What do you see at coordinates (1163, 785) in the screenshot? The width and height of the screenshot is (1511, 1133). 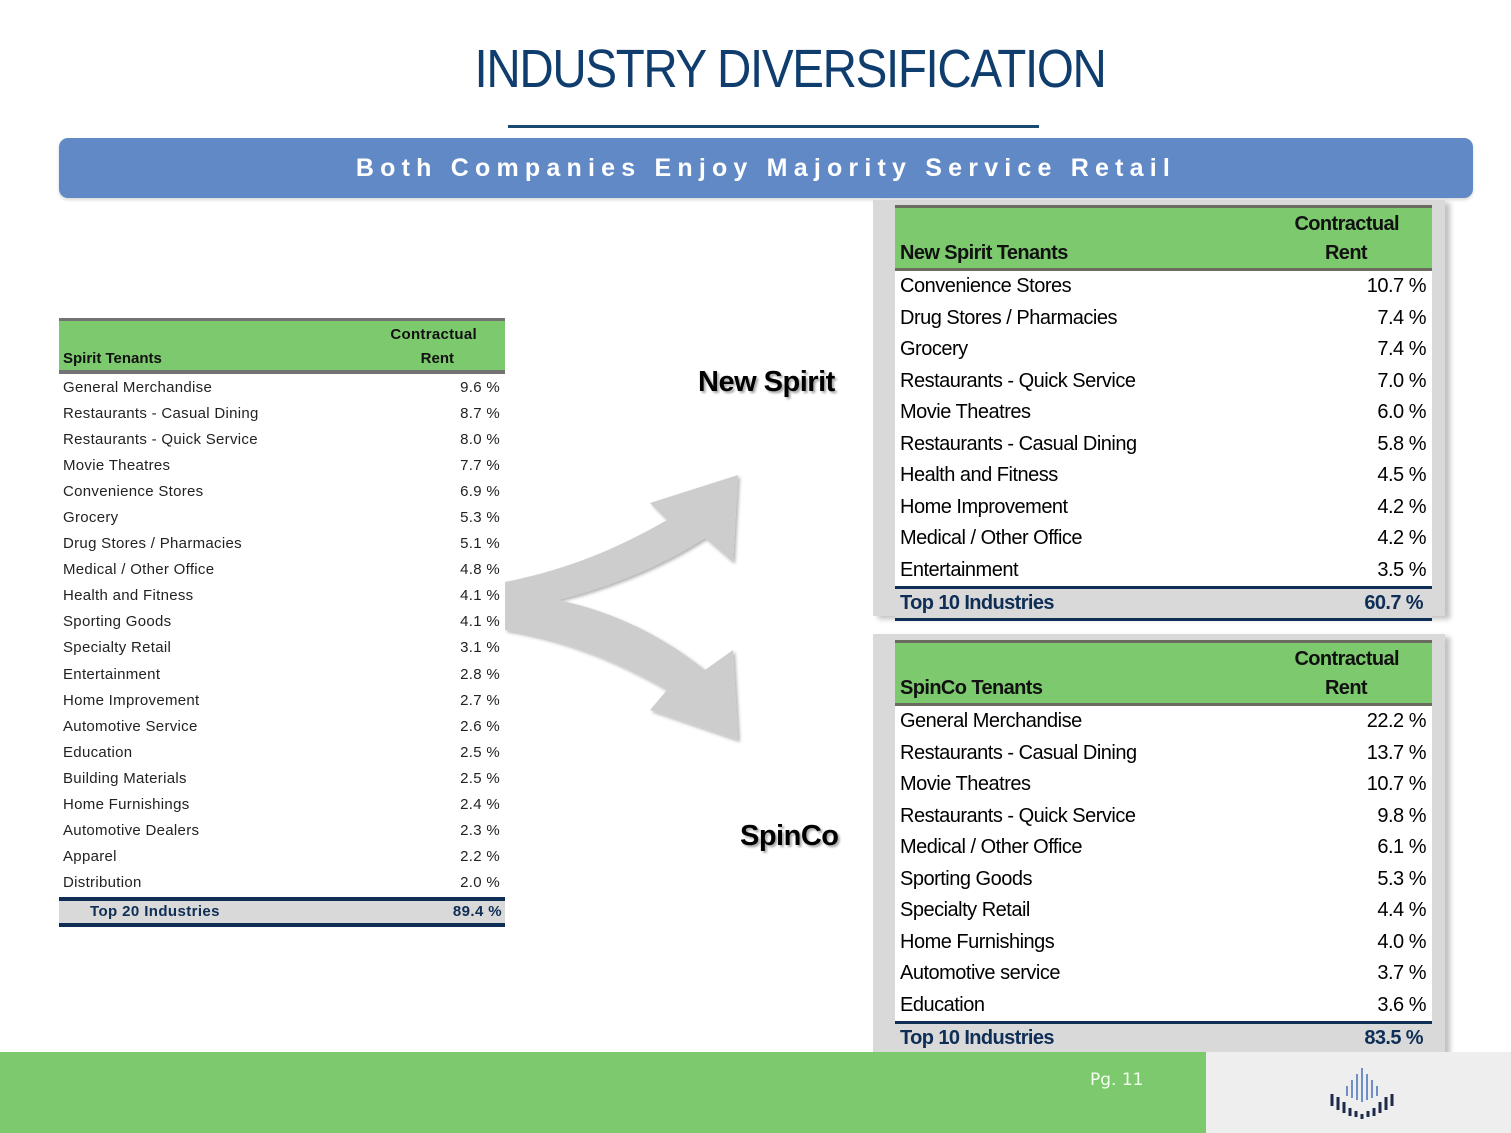 I see `table-row: Movie Theatres 10.7 %` at bounding box center [1163, 785].